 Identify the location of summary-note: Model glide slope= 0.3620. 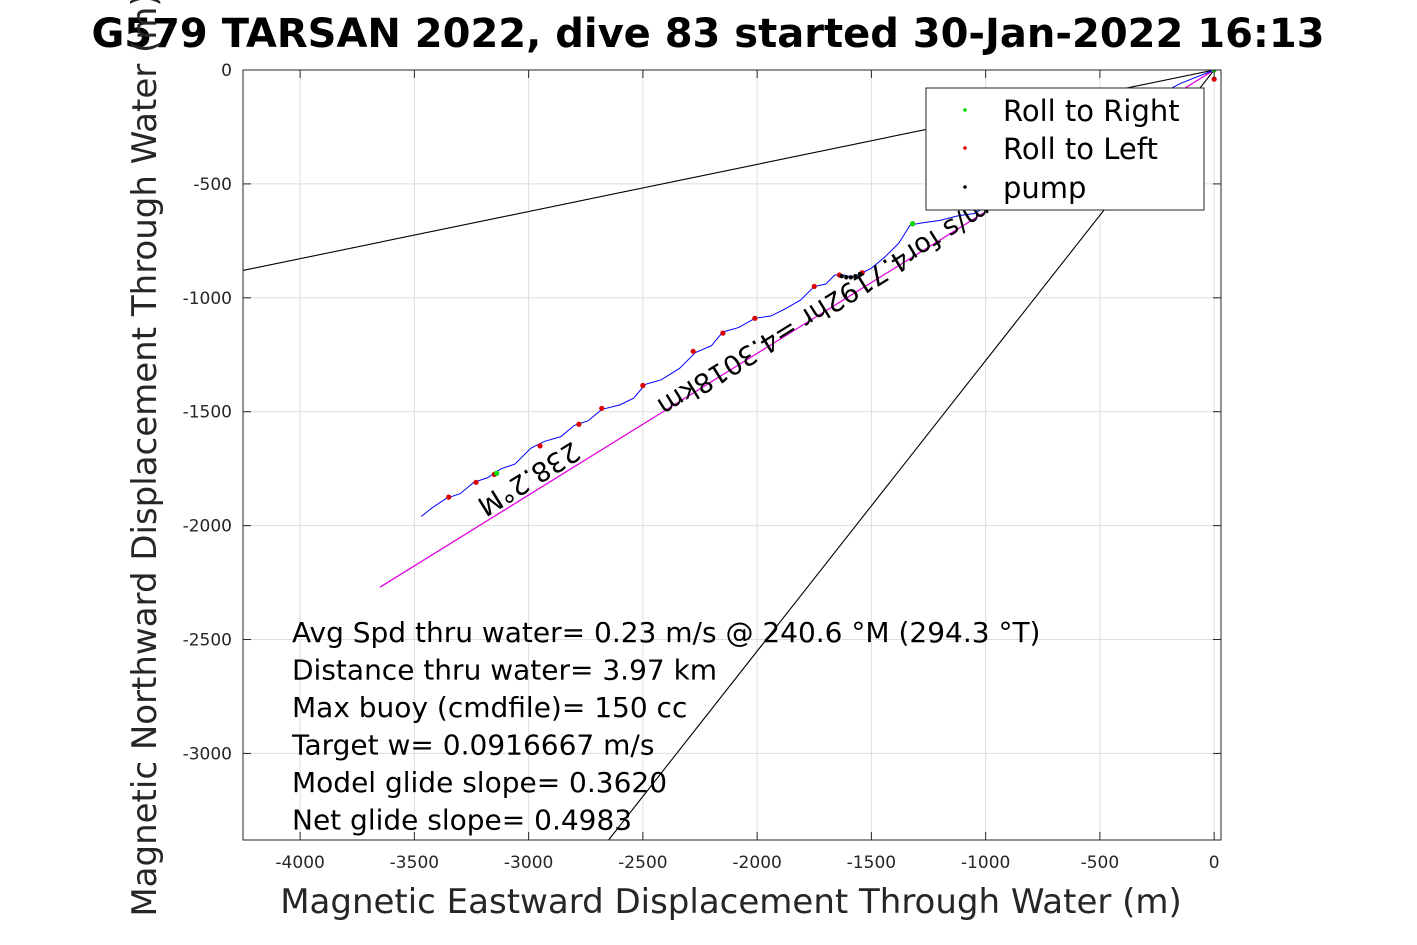
(479, 782).